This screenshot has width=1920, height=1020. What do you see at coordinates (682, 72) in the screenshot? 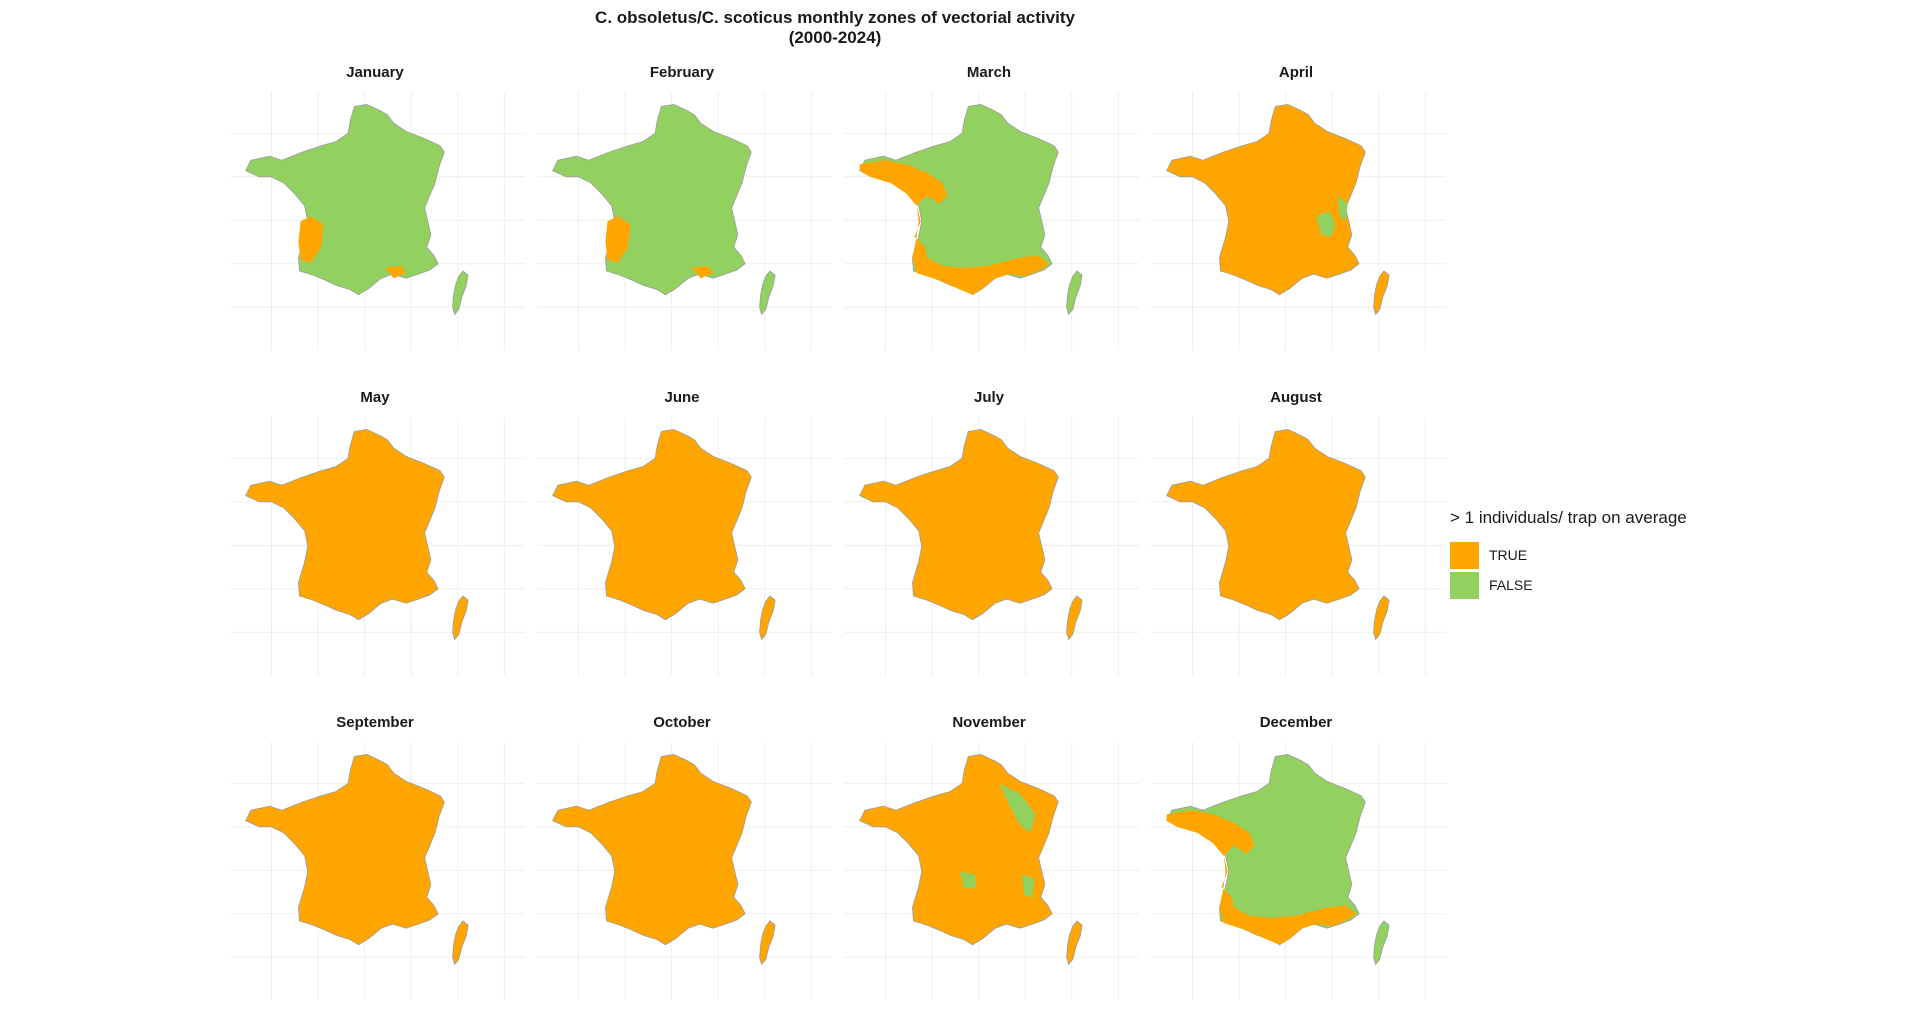
I see `month-title: February` at bounding box center [682, 72].